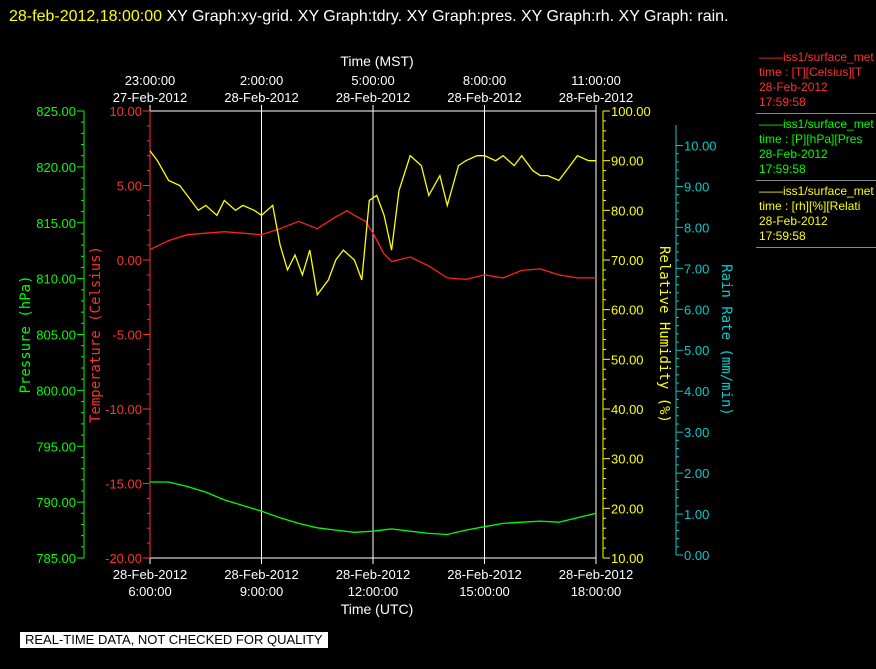 The width and height of the screenshot is (876, 669). What do you see at coordinates (373, 591) in the screenshot?
I see `x-tick-label-time: 12:00:00` at bounding box center [373, 591].